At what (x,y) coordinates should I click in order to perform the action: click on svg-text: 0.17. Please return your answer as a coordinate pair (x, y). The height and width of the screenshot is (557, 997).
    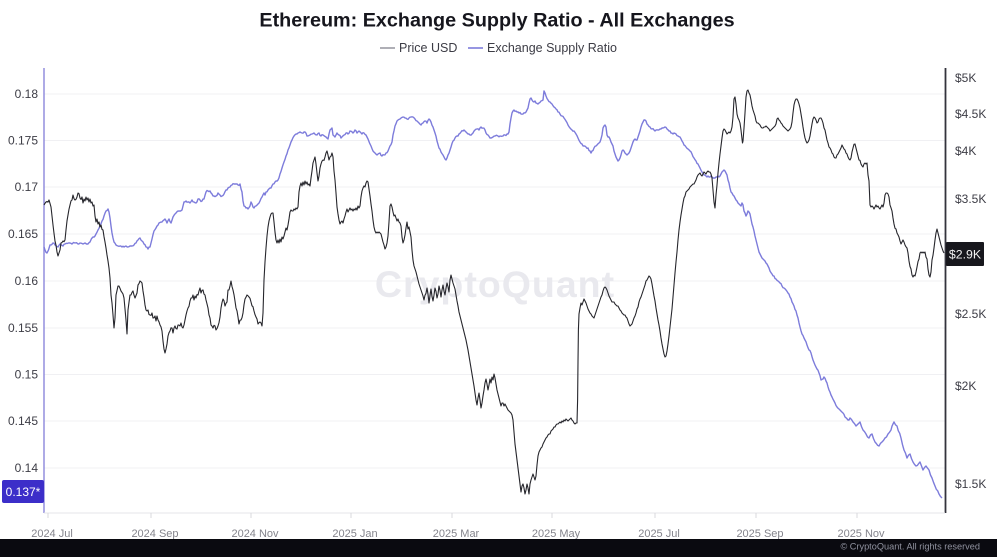
    Looking at the image, I should click on (27, 187).